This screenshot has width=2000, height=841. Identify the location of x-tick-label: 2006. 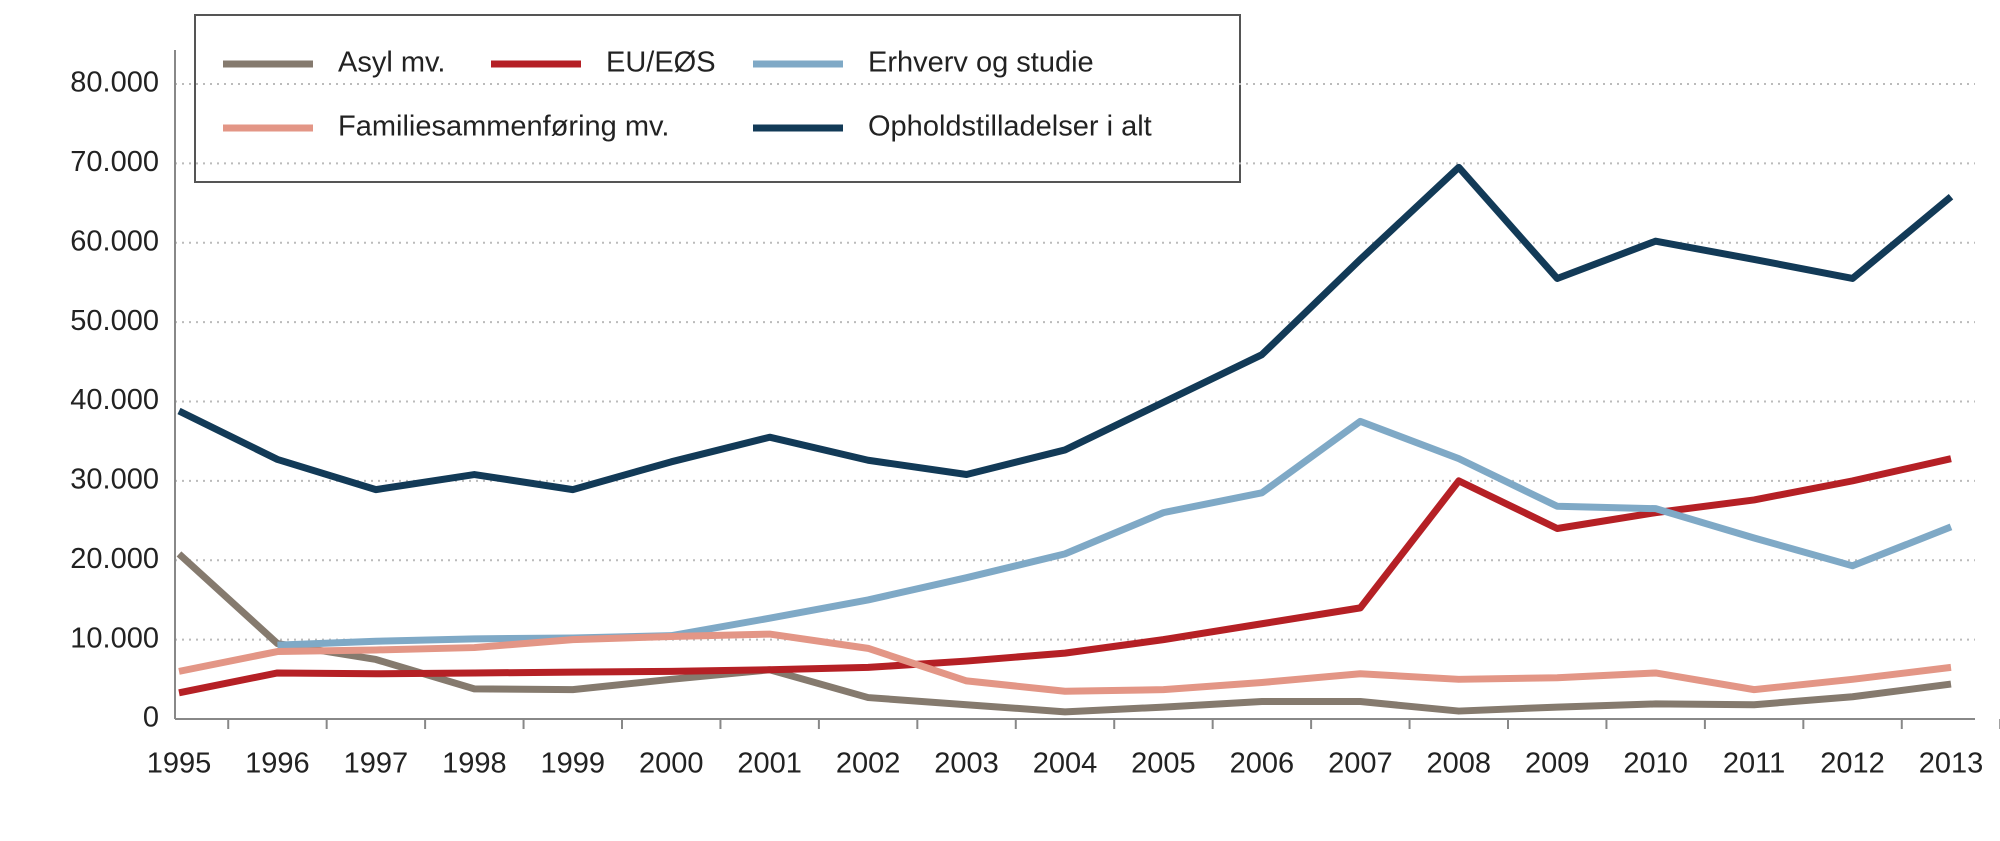
(1262, 764).